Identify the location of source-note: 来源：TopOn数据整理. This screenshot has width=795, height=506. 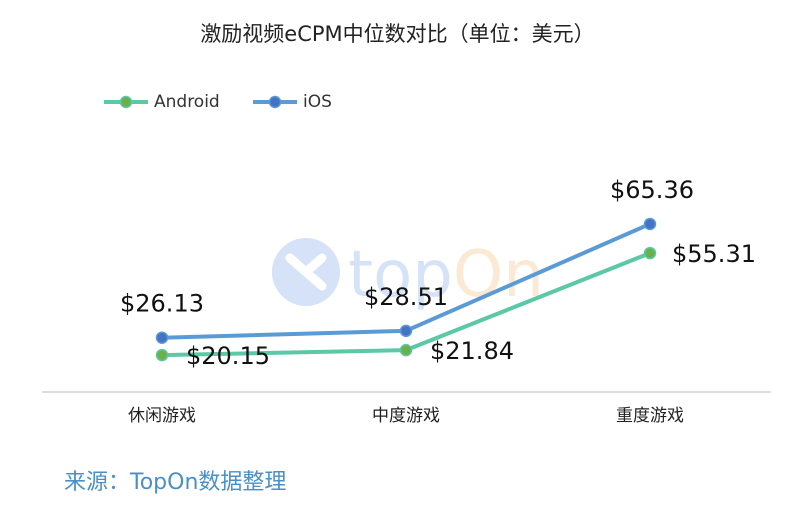
(175, 482).